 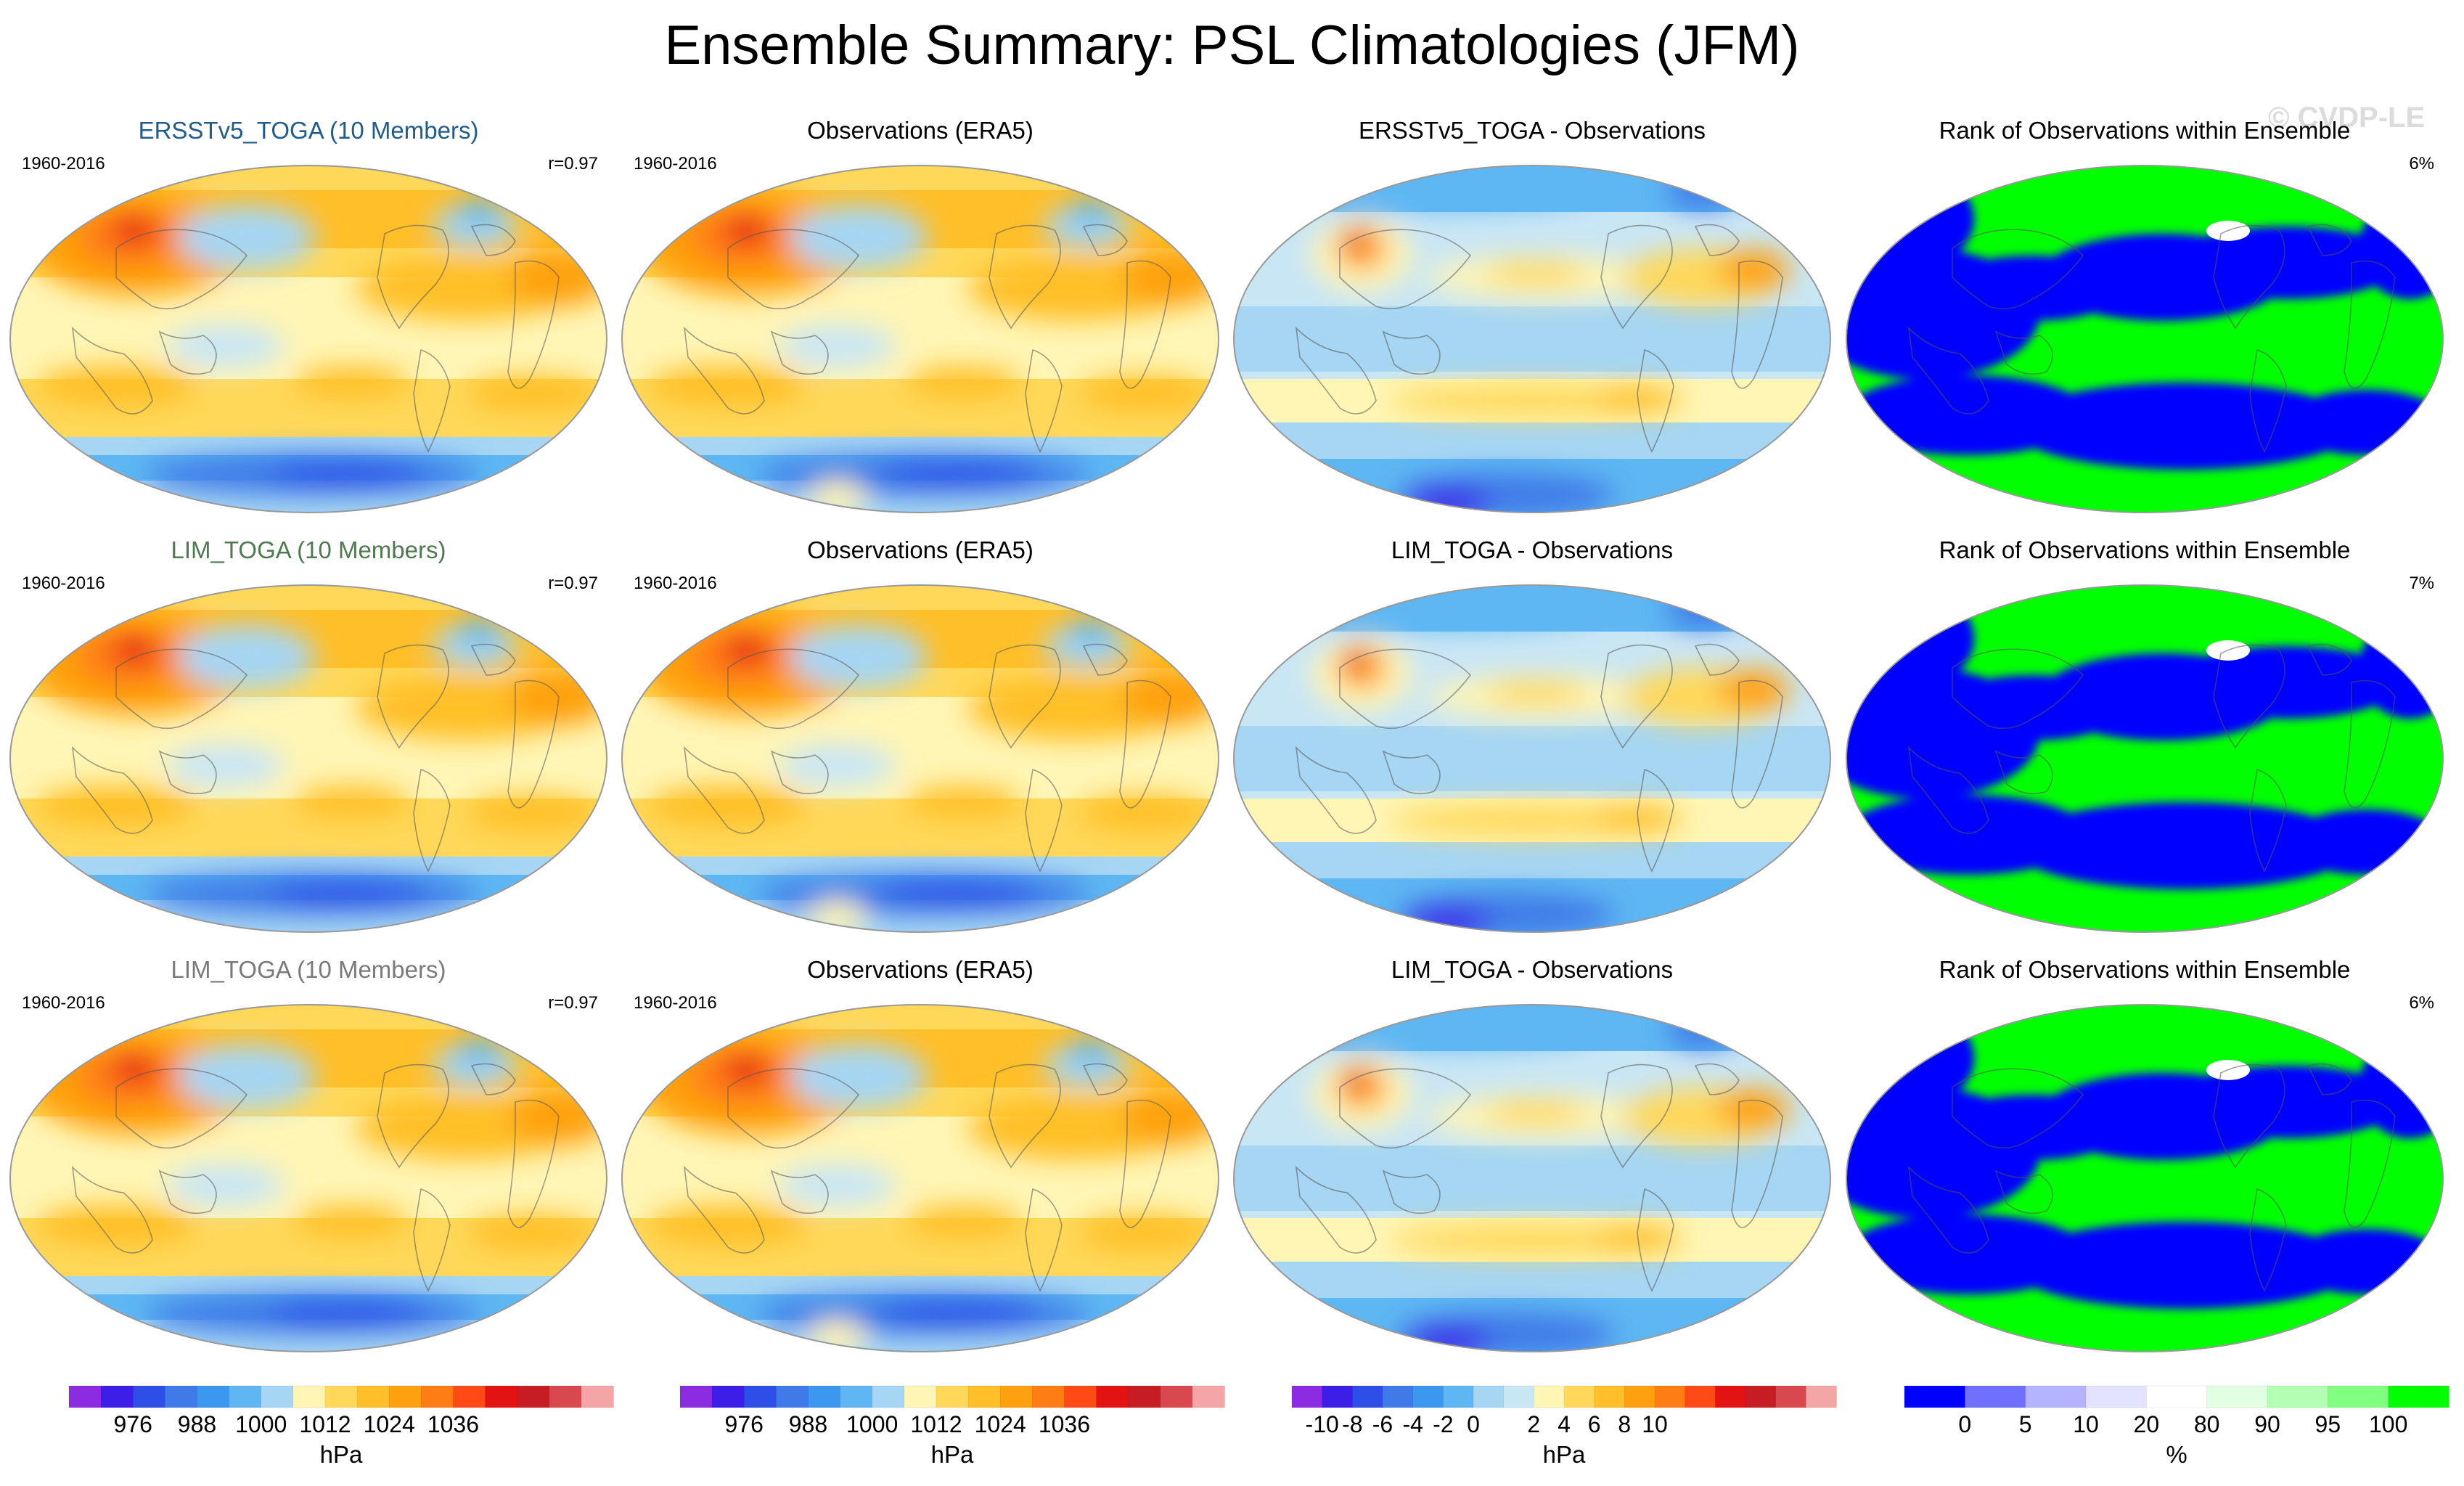 I want to click on colorbar-unit: %, so click(x=2176, y=1455).